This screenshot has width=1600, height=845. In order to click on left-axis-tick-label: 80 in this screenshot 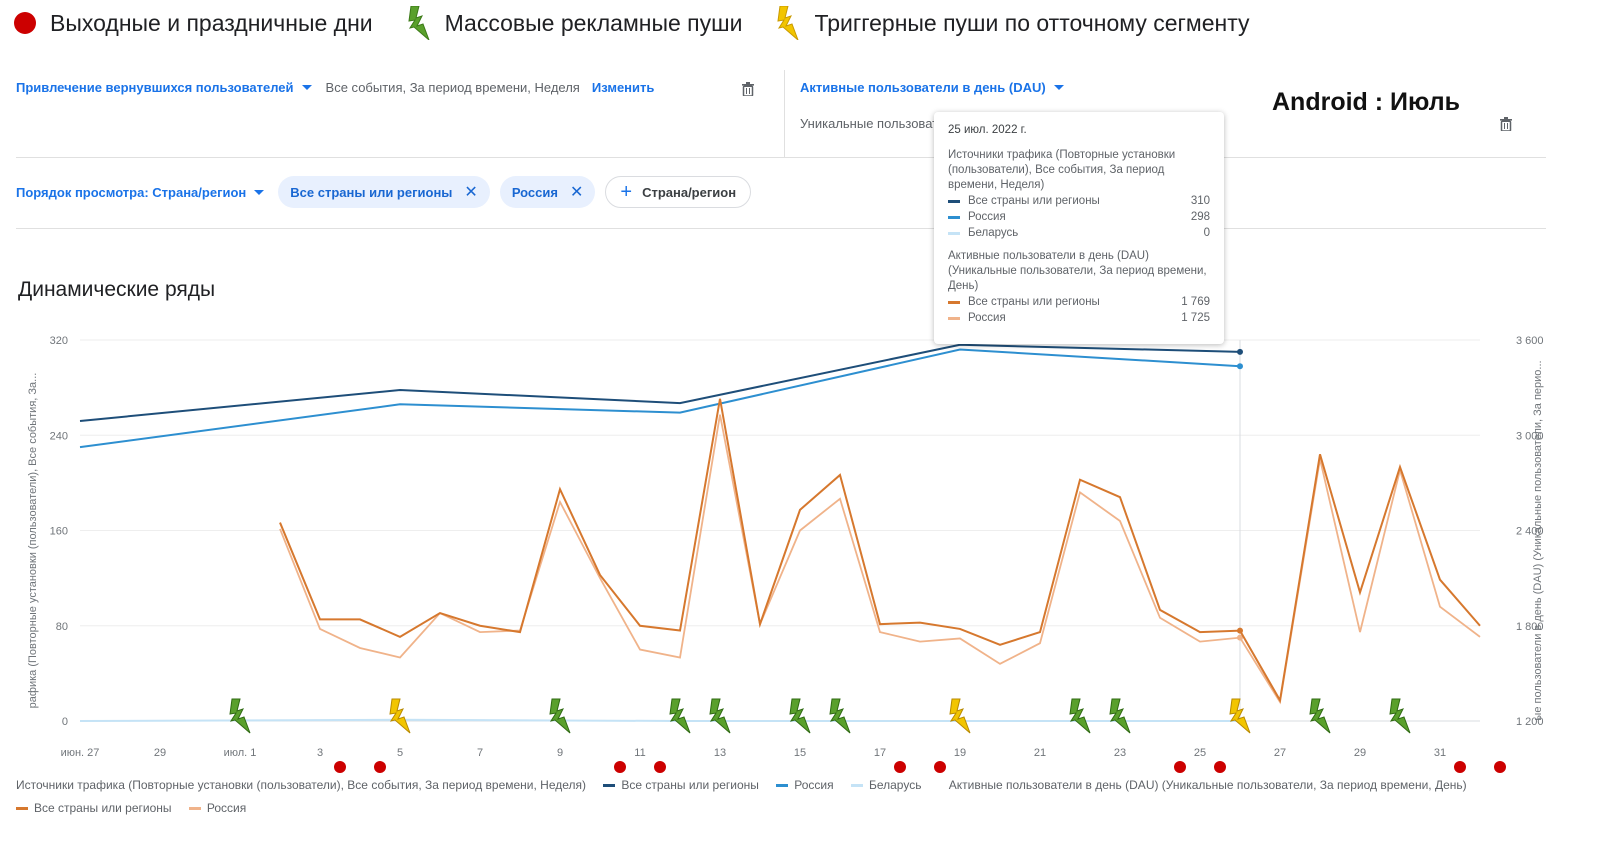, I will do `click(62, 627)`.